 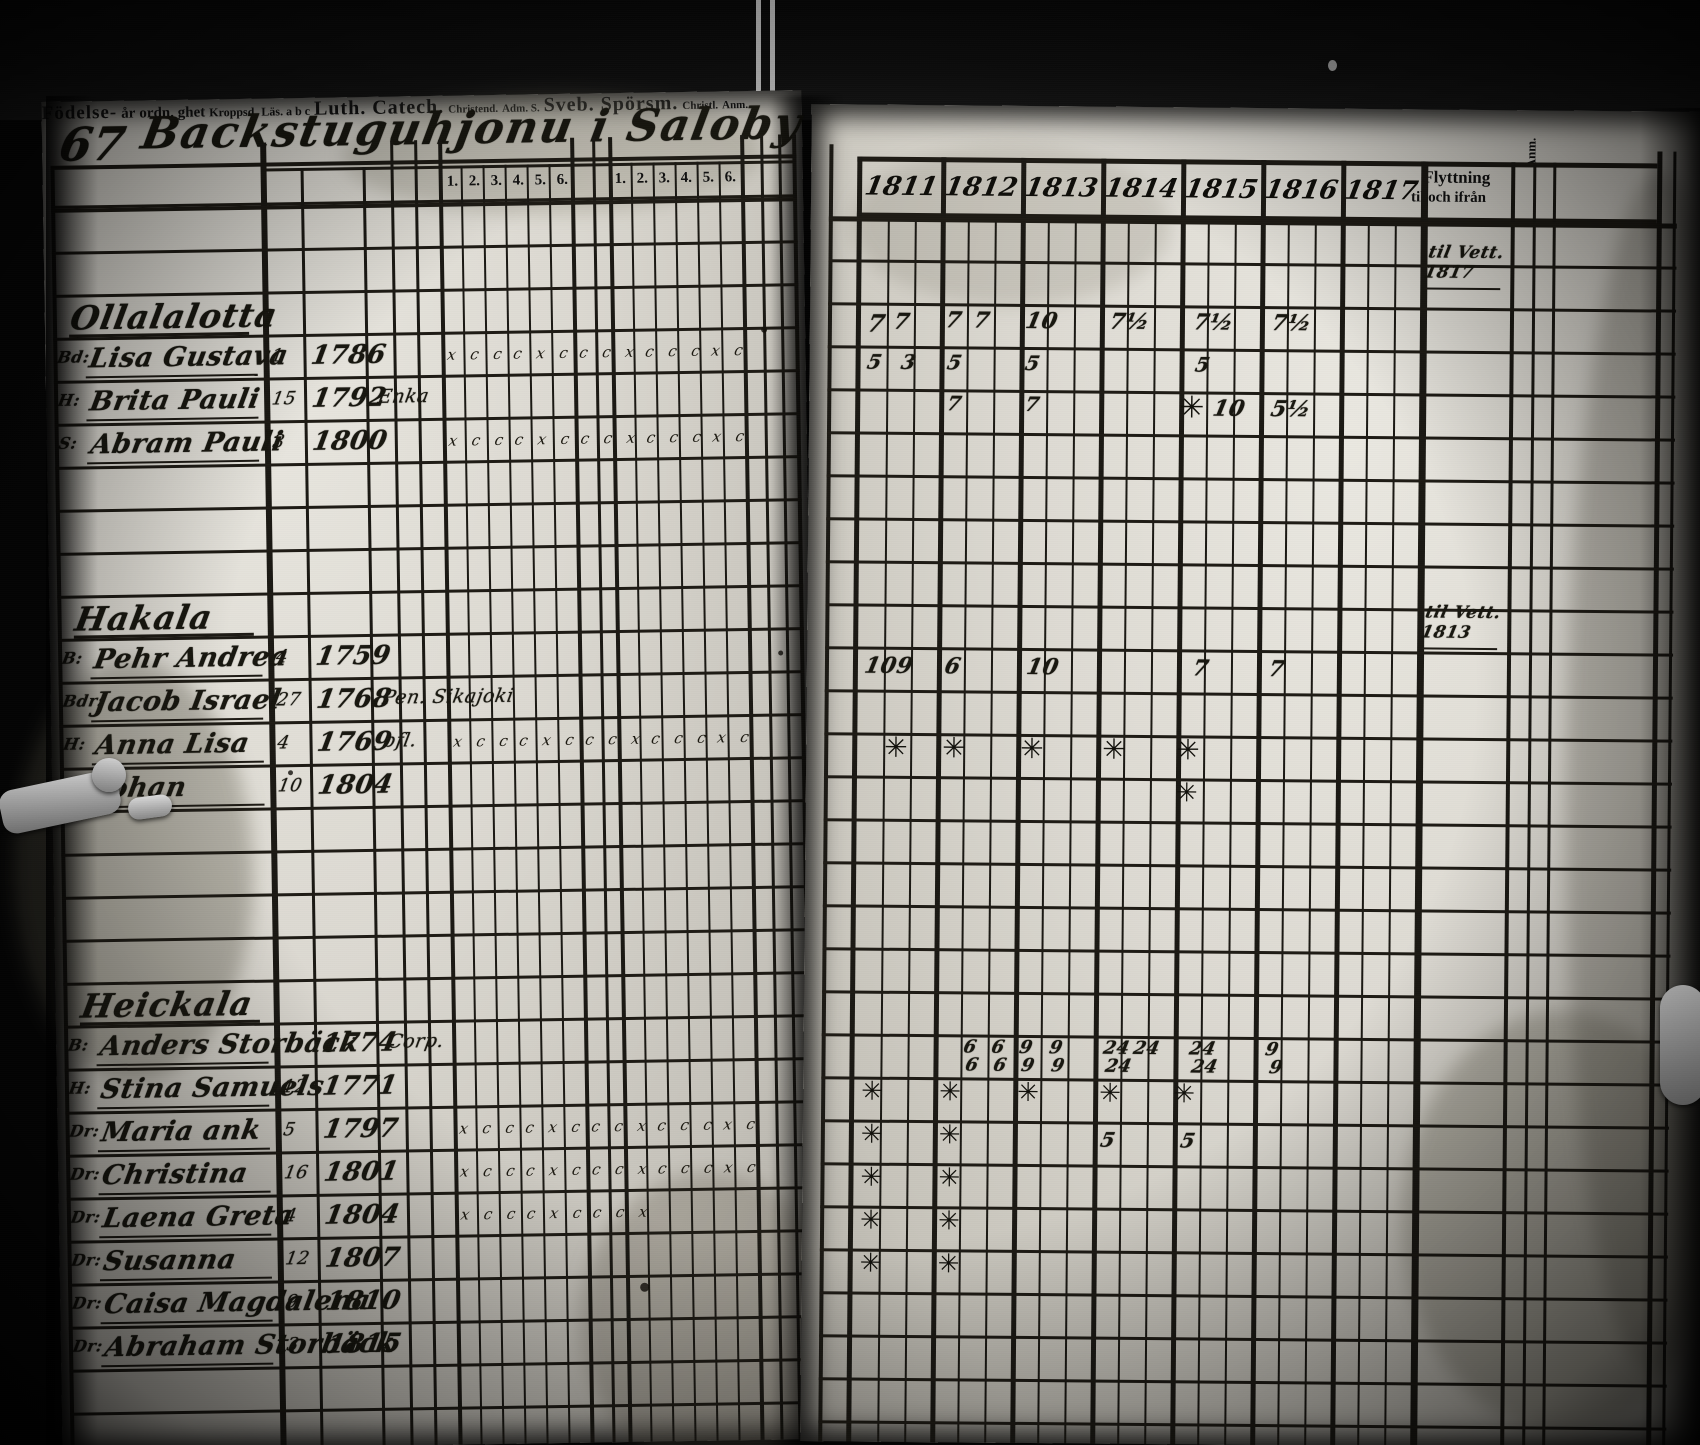 I want to click on attendance-mark: 7½, so click(x=1213, y=322).